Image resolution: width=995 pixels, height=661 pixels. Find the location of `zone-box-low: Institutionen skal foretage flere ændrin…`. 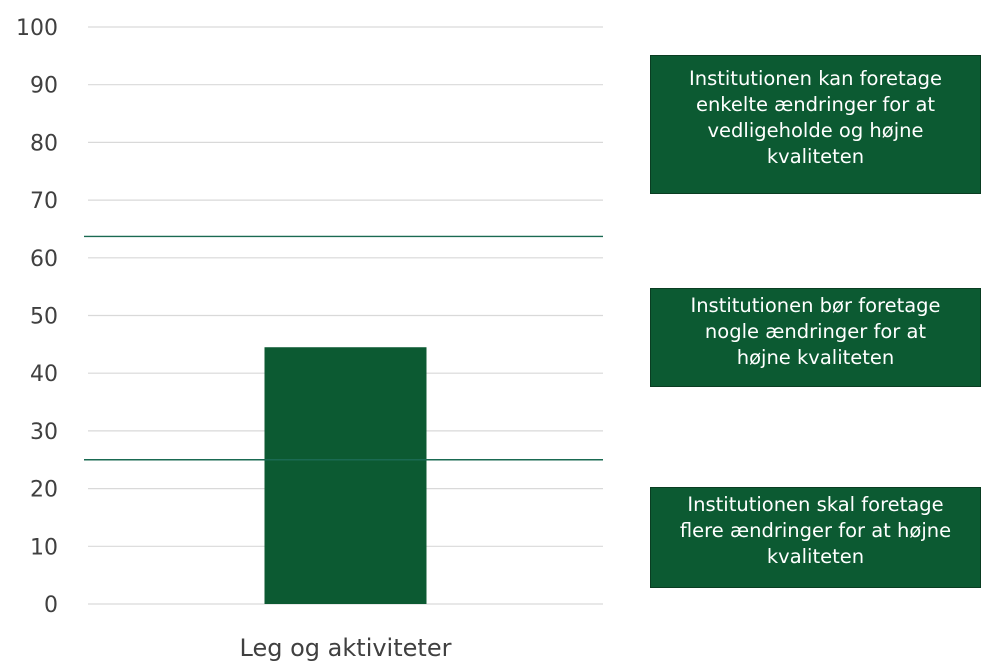

zone-box-low: Institutionen skal foretage flere ændrin… is located at coordinates (815, 537).